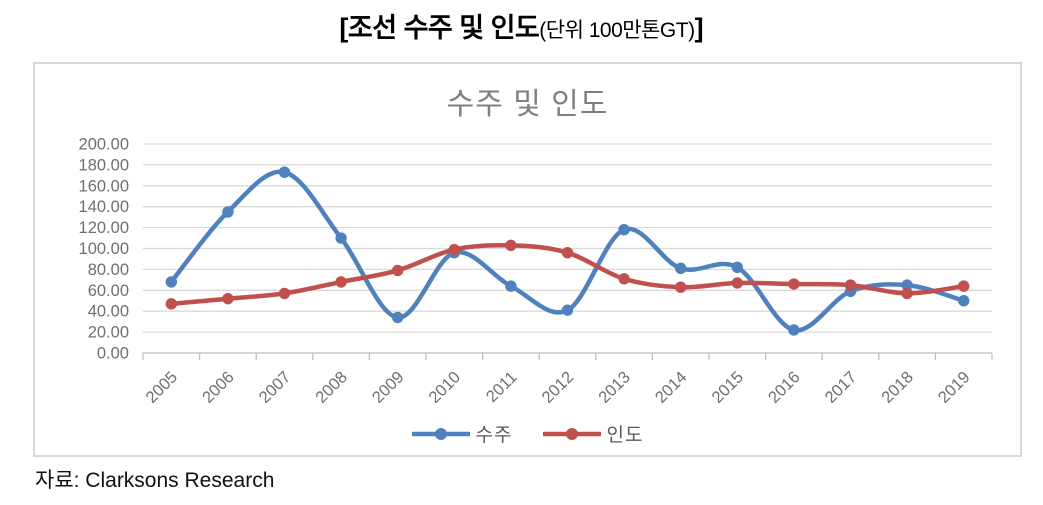 The width and height of the screenshot is (1043, 505). I want to click on figure-title: [조선 수주 및 인도(단위 100만톤GT)], so click(521, 25).